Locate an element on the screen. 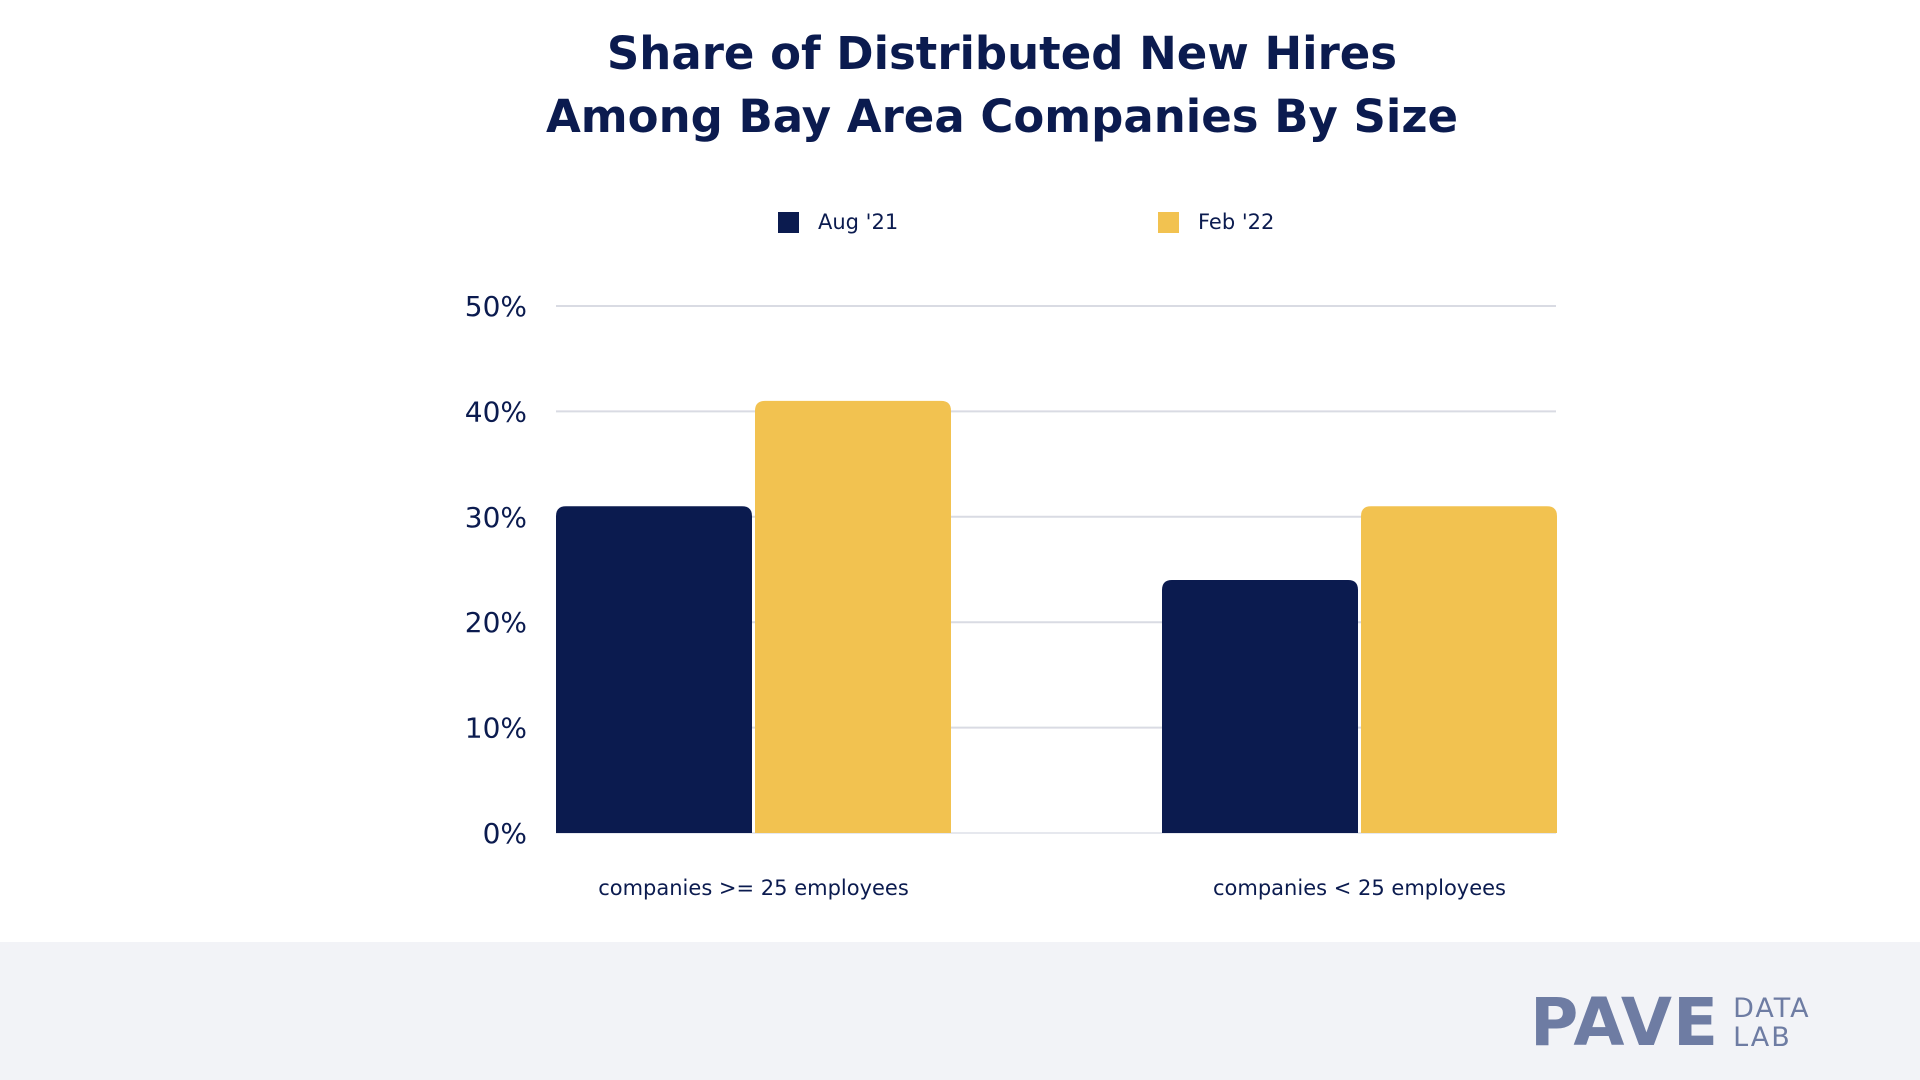 This screenshot has width=1920, height=1080. y-tick-label: 30% is located at coordinates (496, 517).